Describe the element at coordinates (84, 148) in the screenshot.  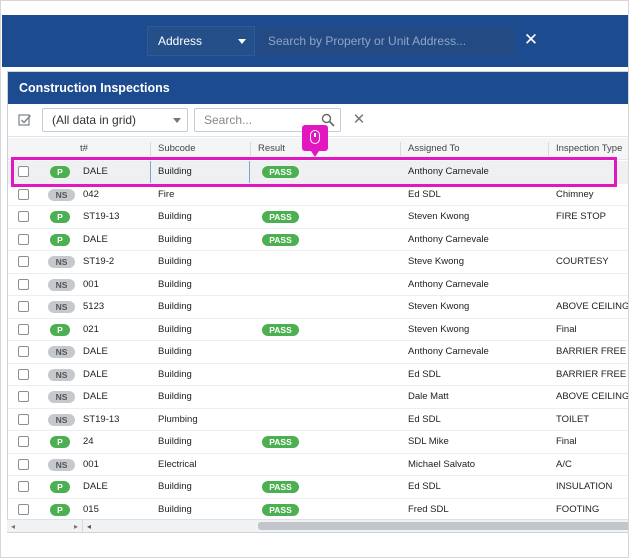
I see `col-permit-header: t#` at that location.